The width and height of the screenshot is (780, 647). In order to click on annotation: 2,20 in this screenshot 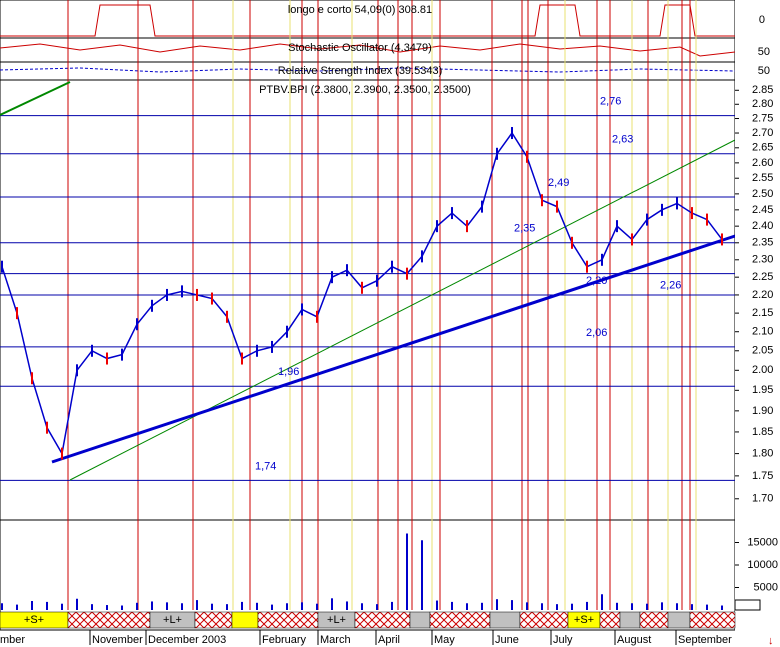, I will do `click(596, 281)`.